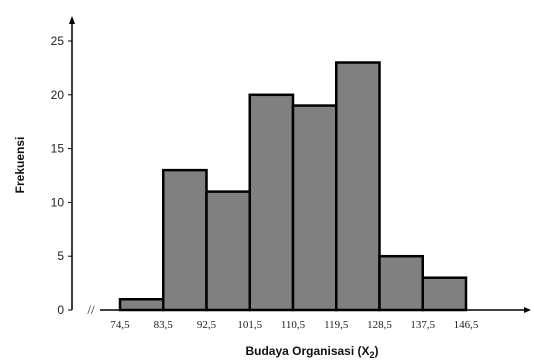  What do you see at coordinates (422, 325) in the screenshot?
I see `x-tick-label-8: 137,5` at bounding box center [422, 325].